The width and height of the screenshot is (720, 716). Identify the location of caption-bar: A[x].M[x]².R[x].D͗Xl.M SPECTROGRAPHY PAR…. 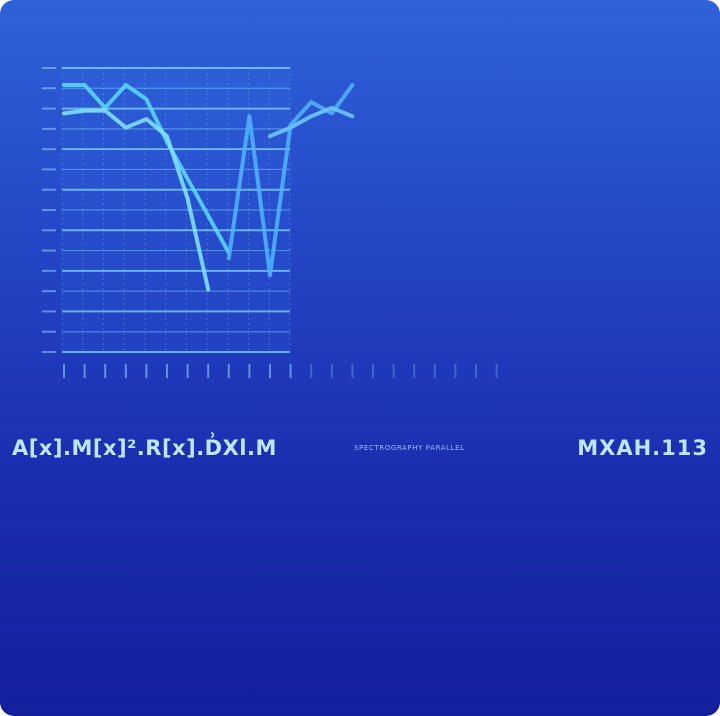
(360, 452).